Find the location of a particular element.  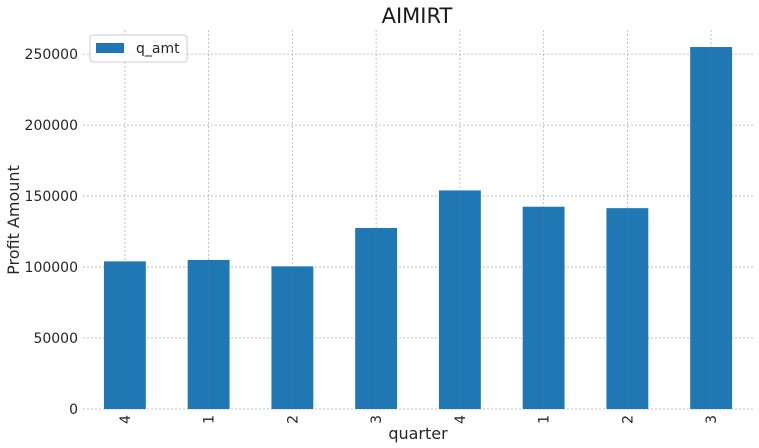

x-axis-ticks: 4 1 2 3 4 1 2 3 is located at coordinates (419, 419).